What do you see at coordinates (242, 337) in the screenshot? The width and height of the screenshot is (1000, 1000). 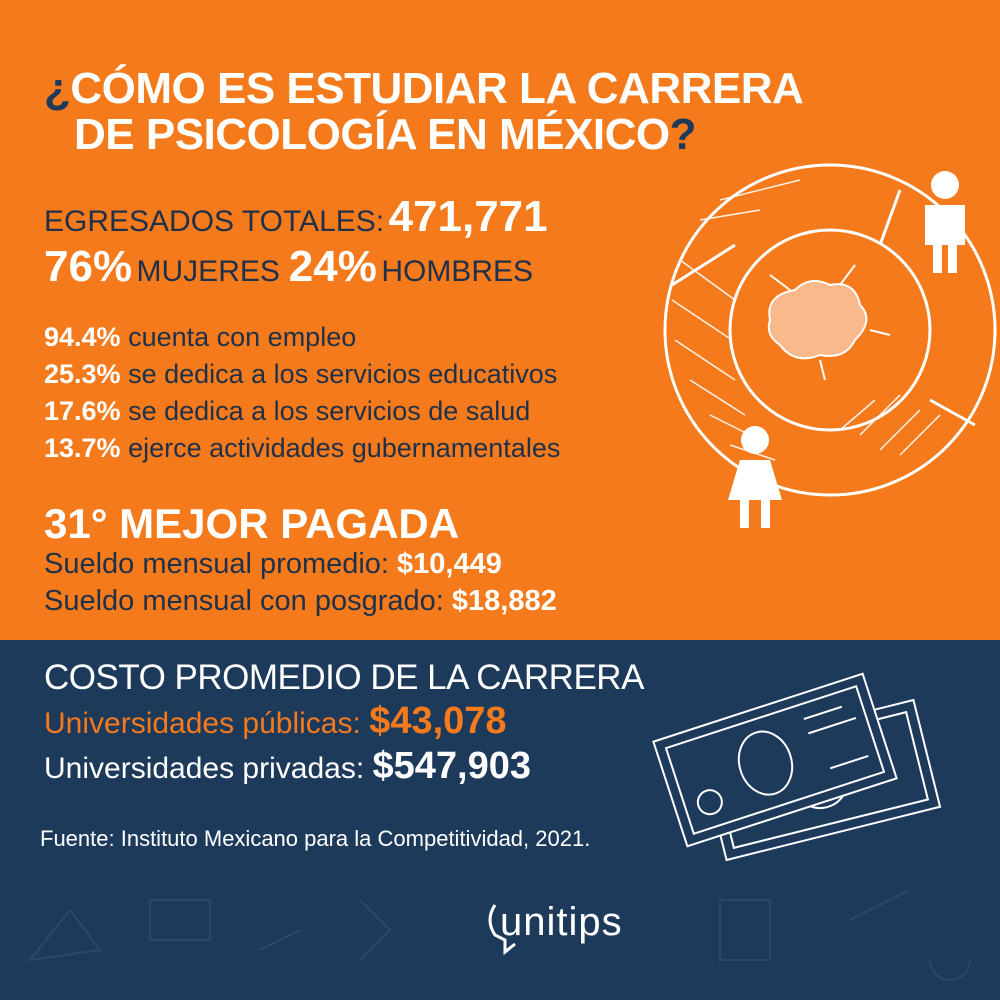 I see `stat-text: cuenta con empleo` at bounding box center [242, 337].